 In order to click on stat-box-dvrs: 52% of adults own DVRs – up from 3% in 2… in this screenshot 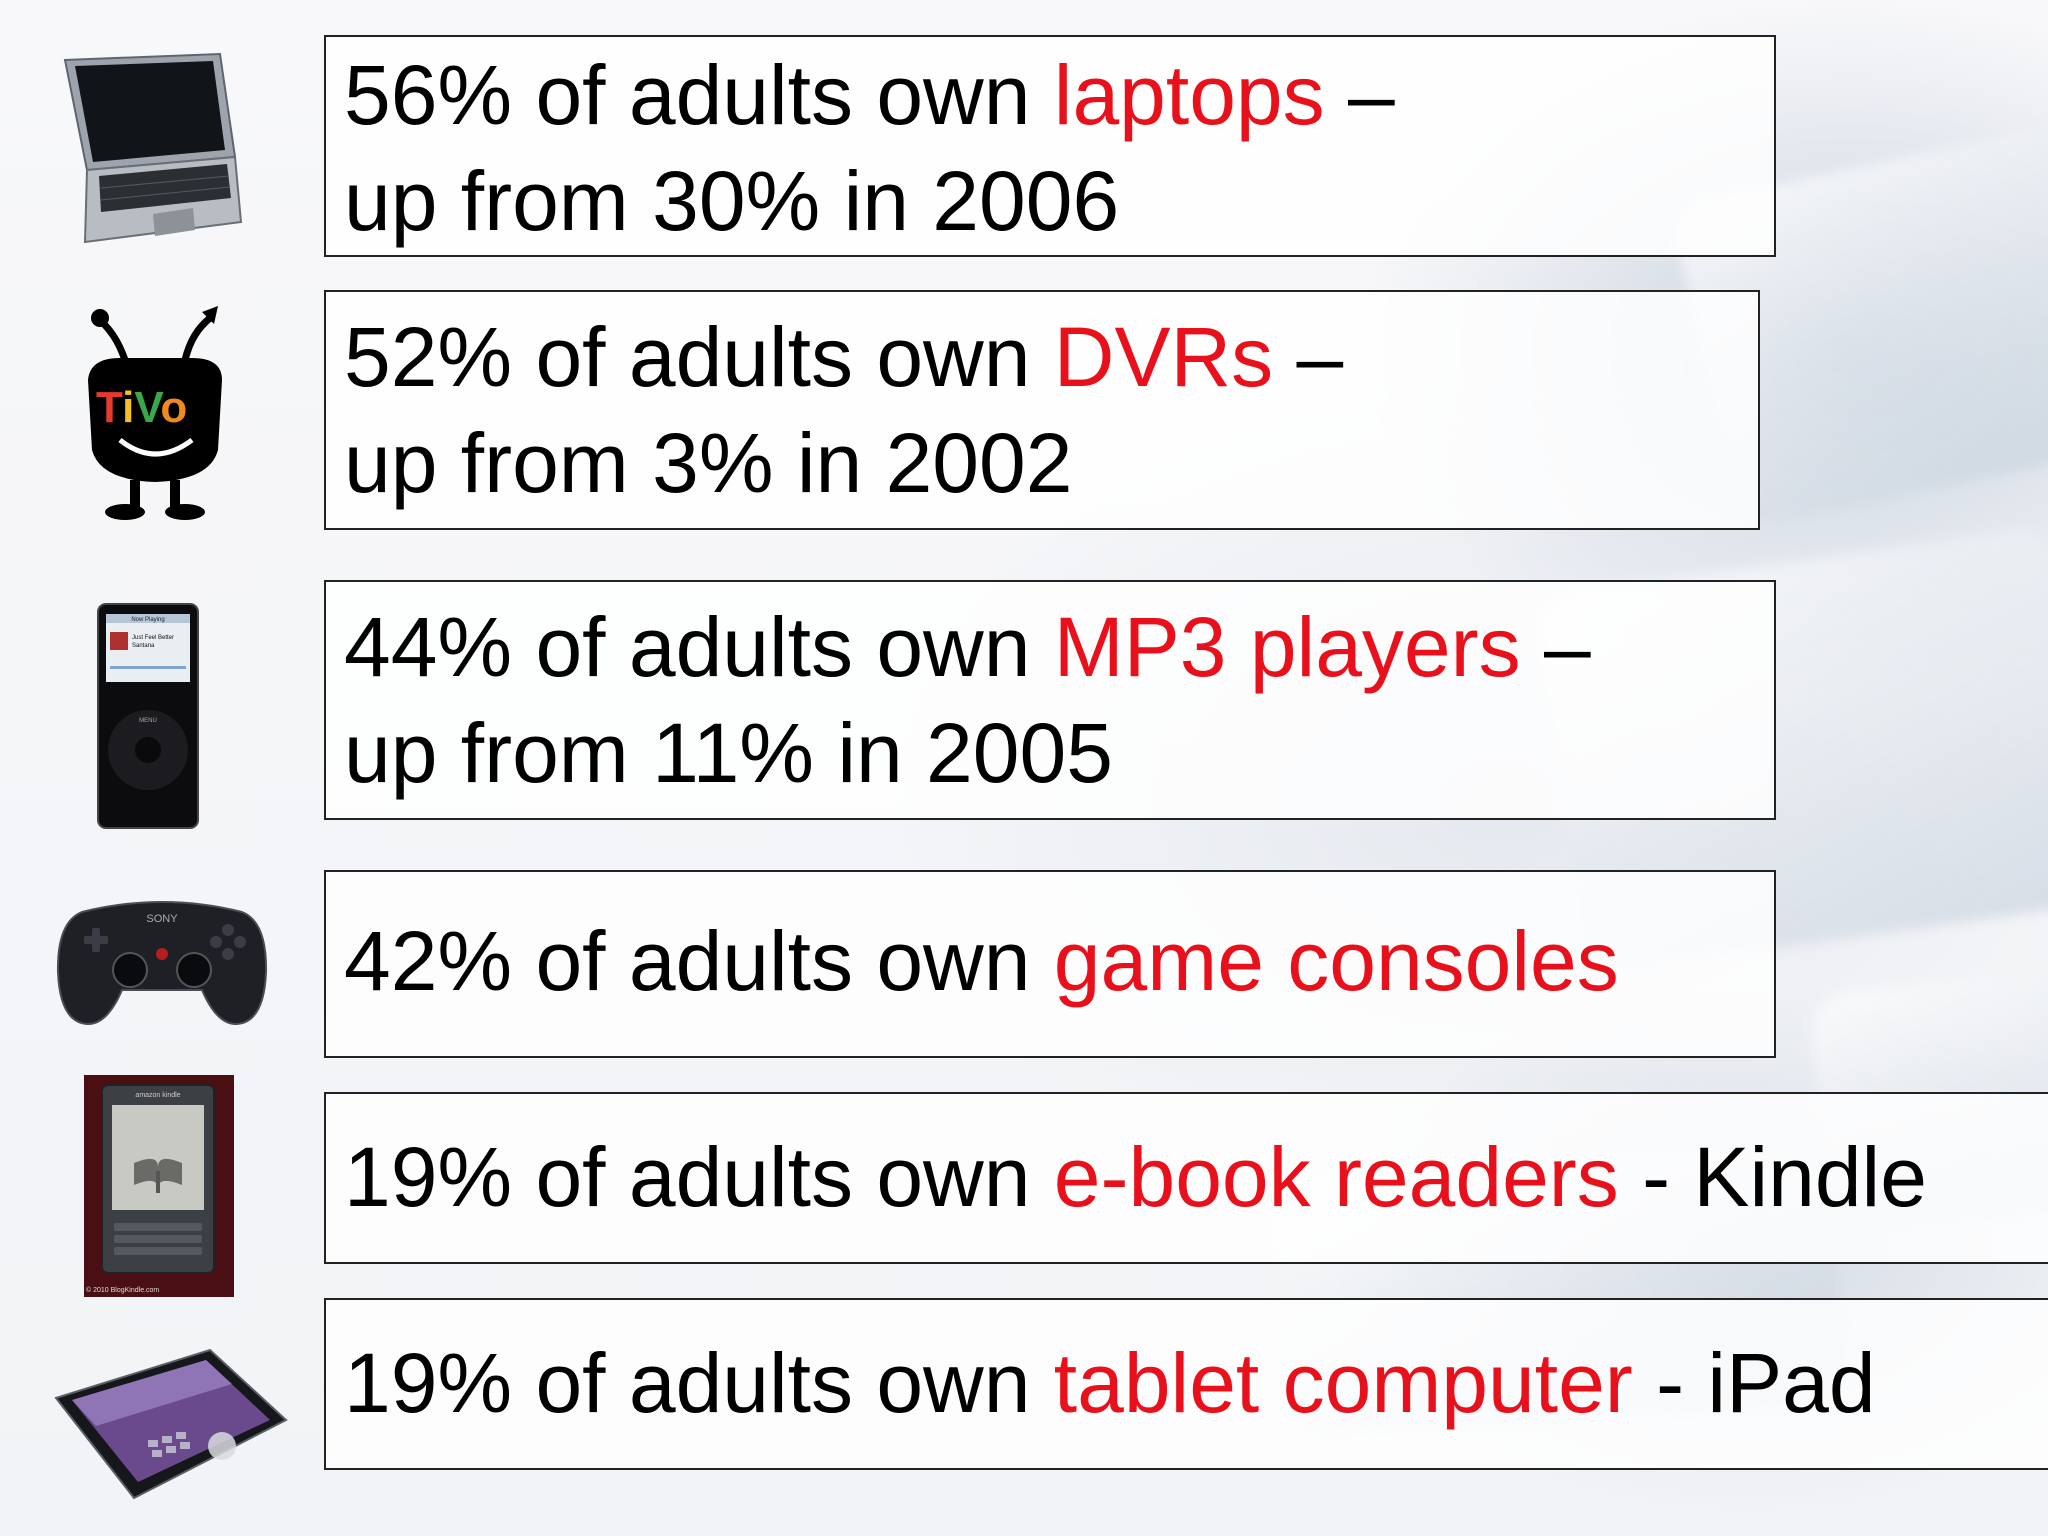, I will do `click(1042, 410)`.